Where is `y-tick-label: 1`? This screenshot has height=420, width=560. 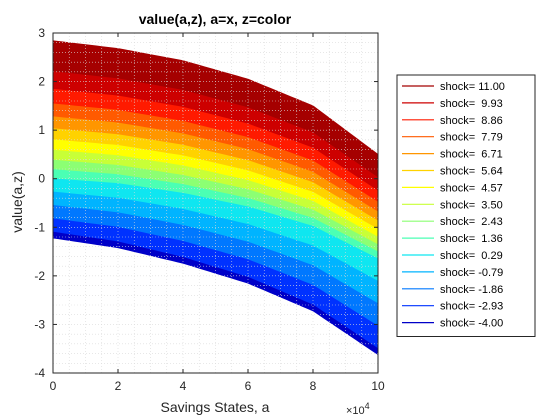 y-tick-label: 1 is located at coordinates (41, 130).